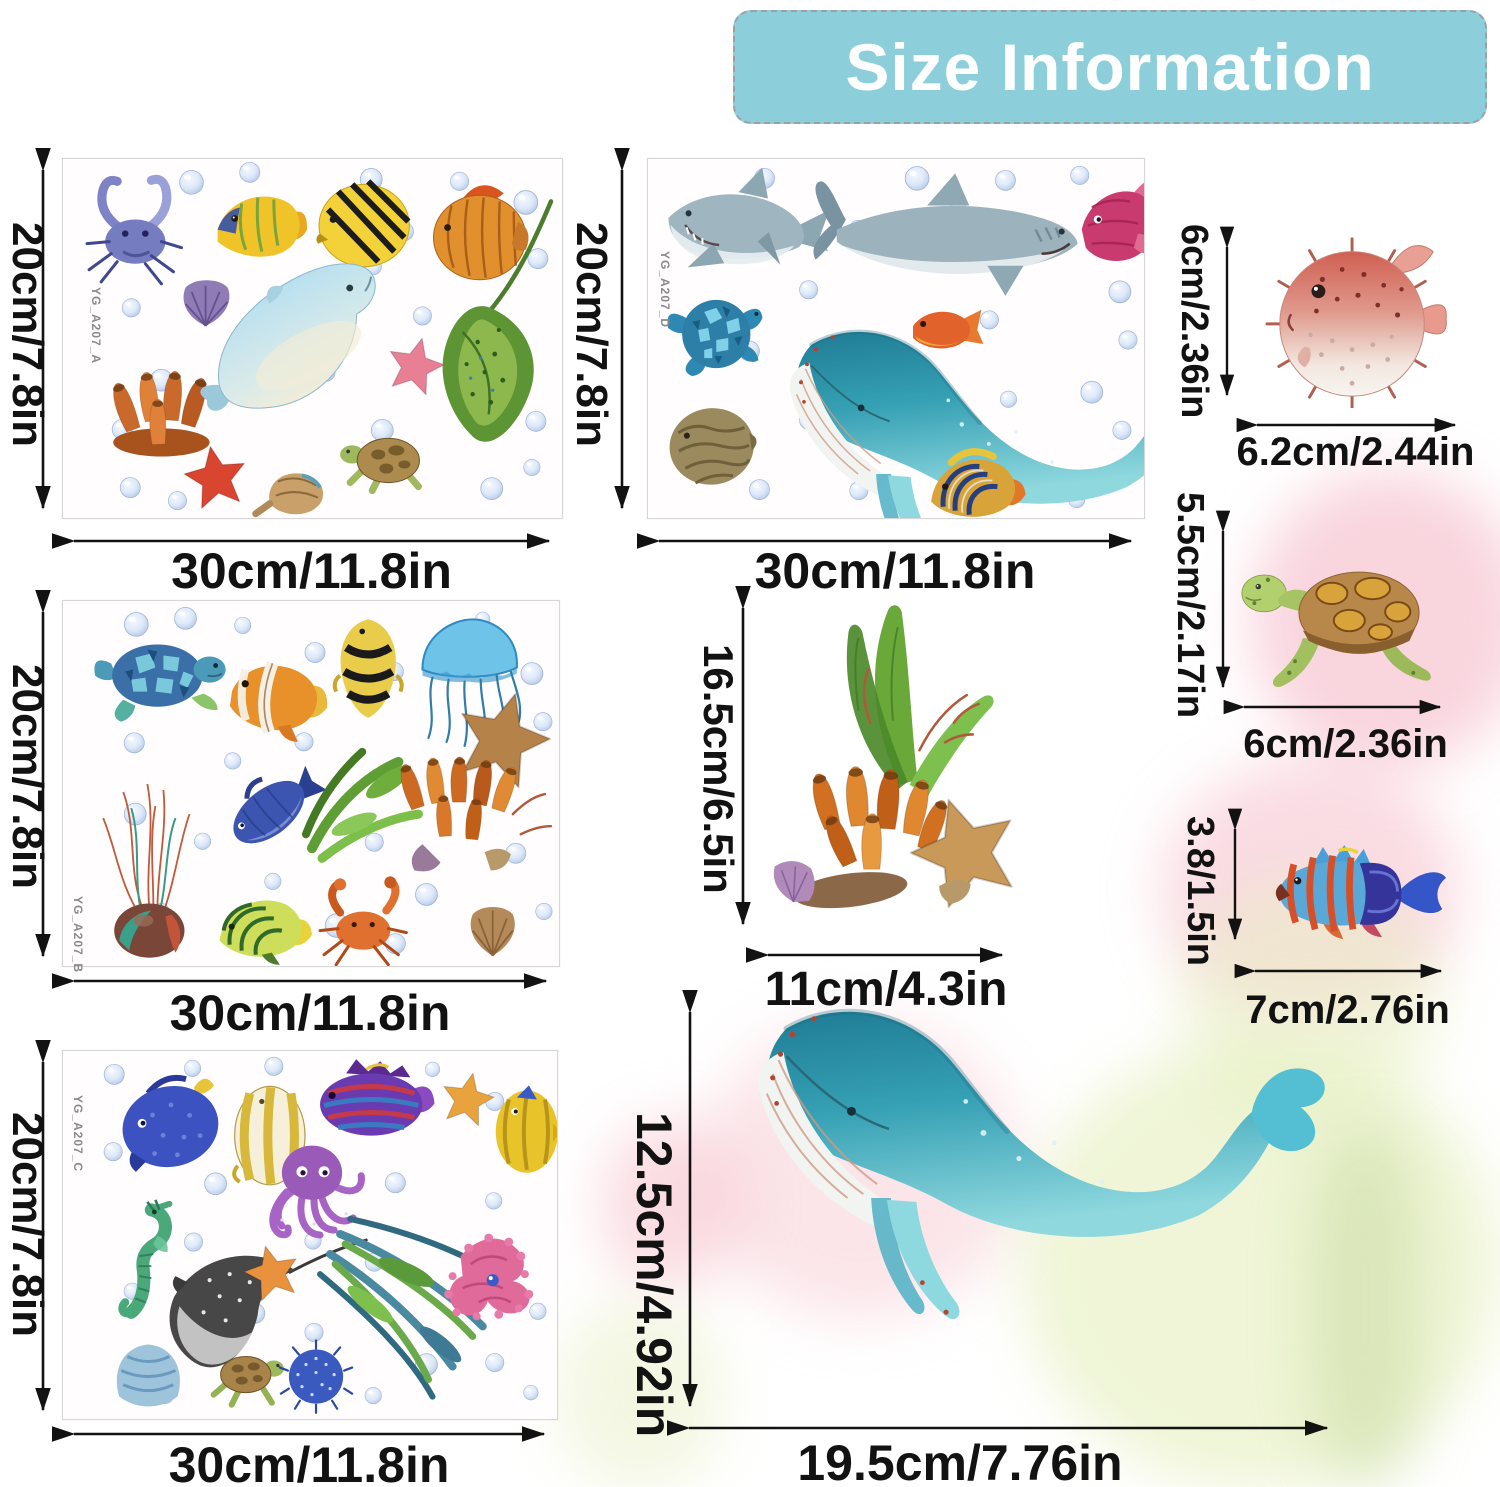 The image size is (1500, 1487). What do you see at coordinates (895, 571) in the screenshot?
I see `sheet-d-width-label: 30cm/11.8in` at bounding box center [895, 571].